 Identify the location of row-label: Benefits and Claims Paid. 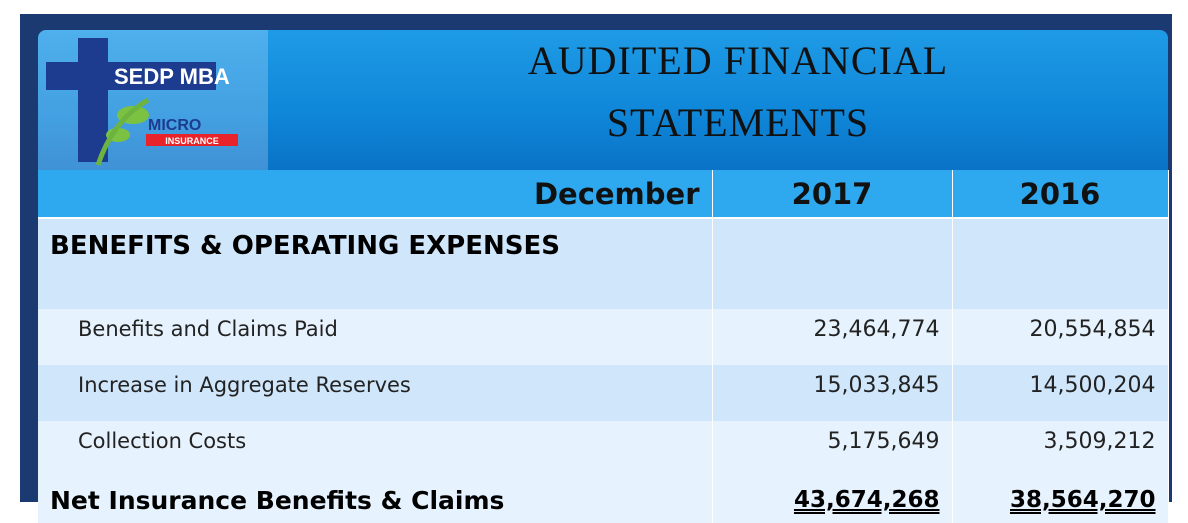
(375, 337).